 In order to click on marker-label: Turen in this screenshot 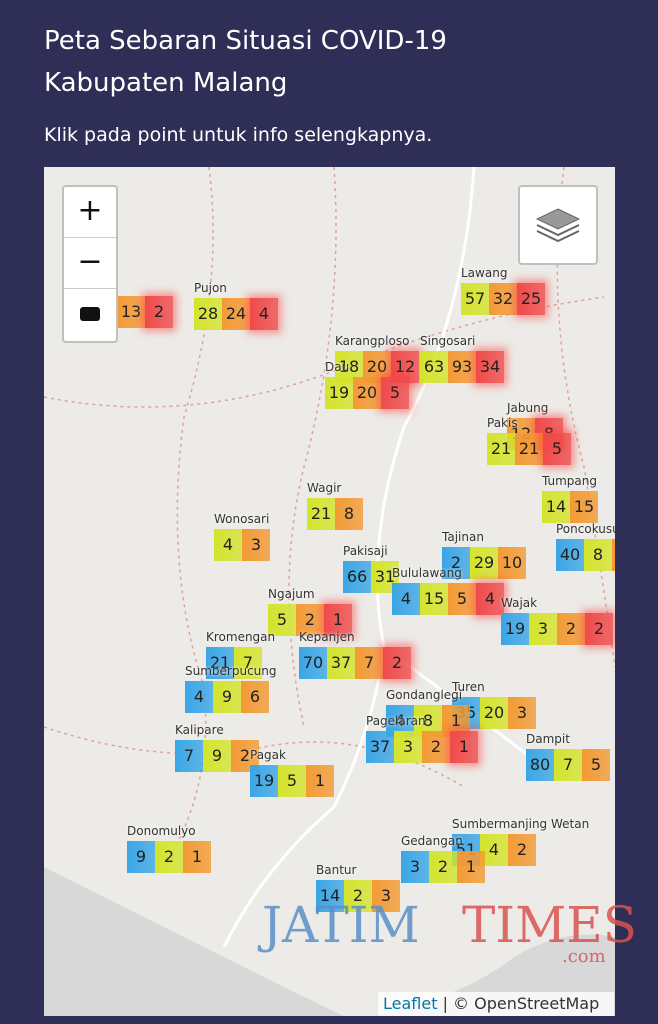, I will do `click(468, 687)`.